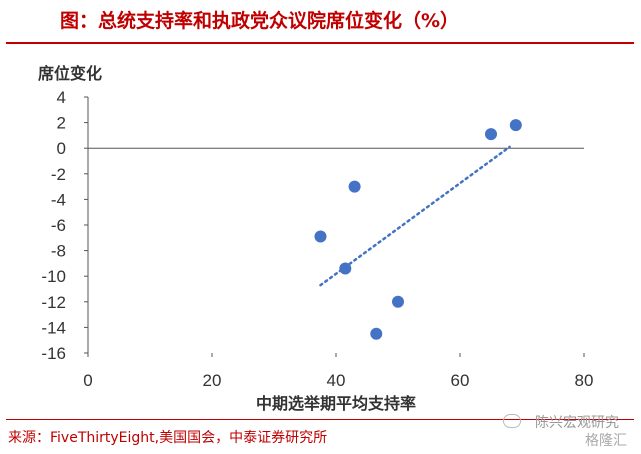  I want to click on y-tick-label: 4, so click(61, 97).